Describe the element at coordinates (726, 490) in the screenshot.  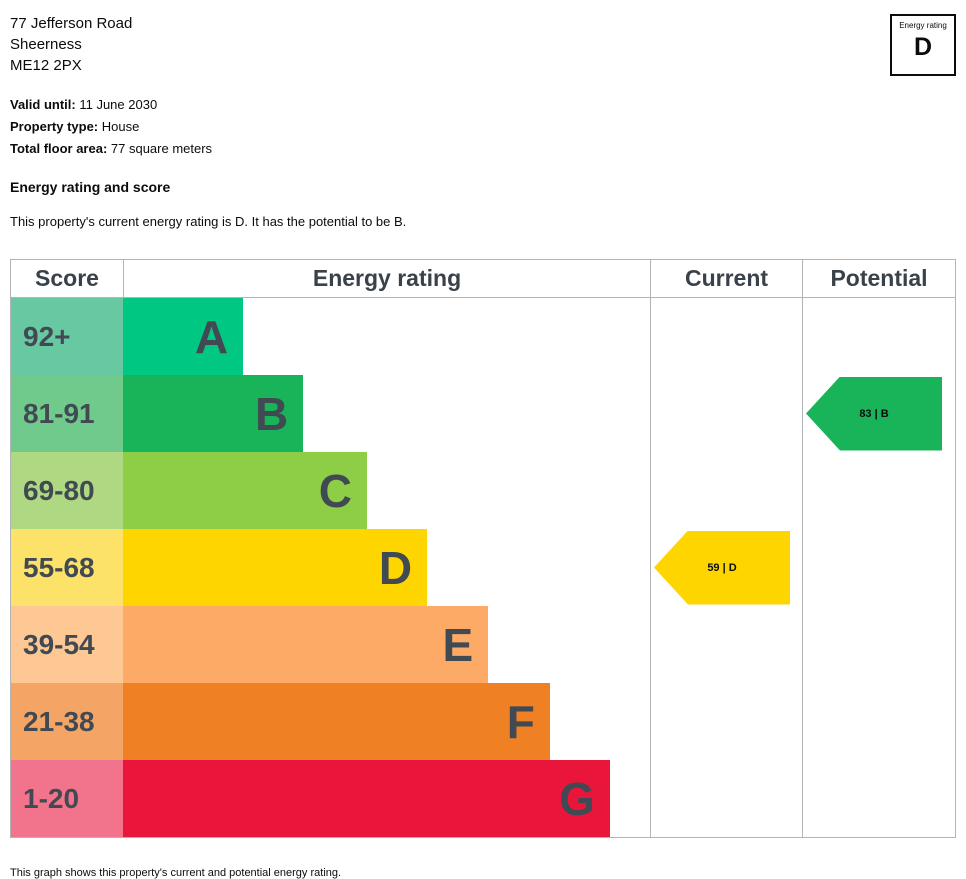
I see `current-cell-c` at that location.